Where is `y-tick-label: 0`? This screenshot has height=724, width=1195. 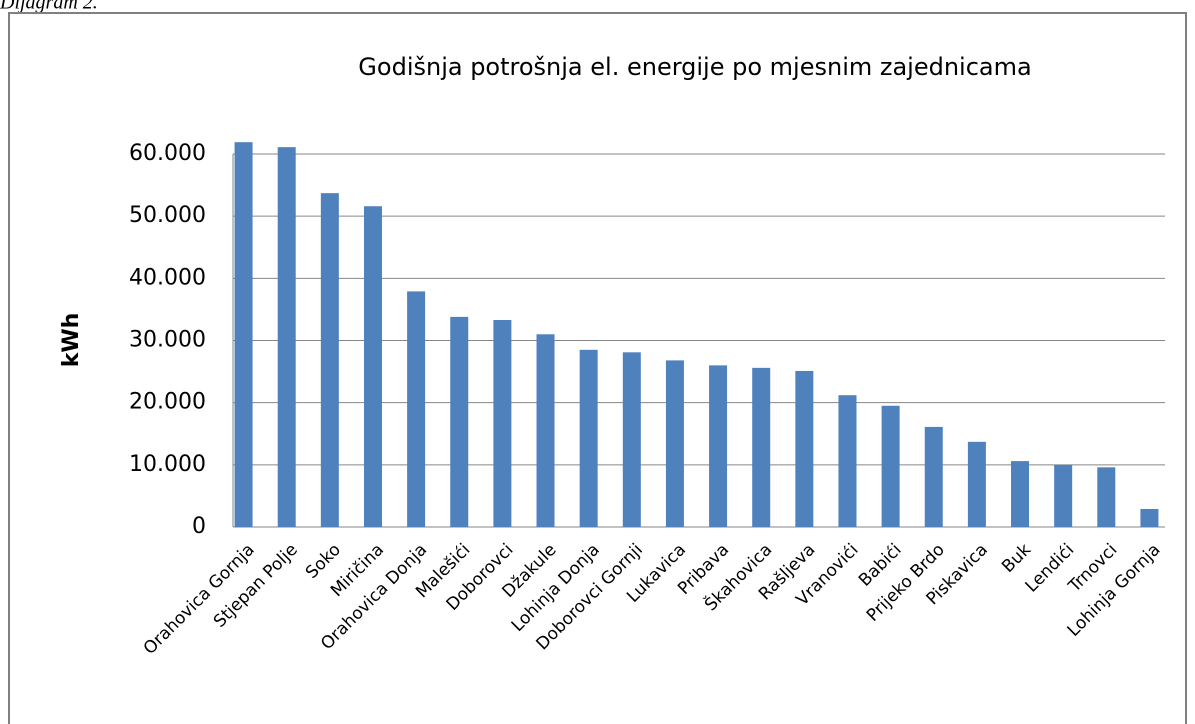
y-tick-label: 0 is located at coordinates (199, 526).